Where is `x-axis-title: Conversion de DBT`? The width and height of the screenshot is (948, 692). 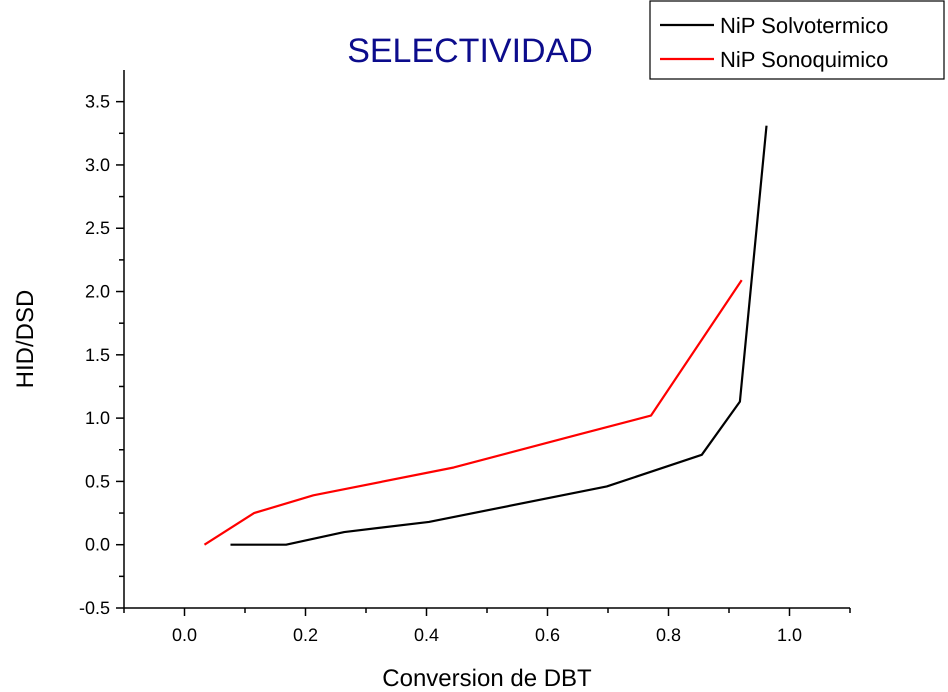 x-axis-title: Conversion de DBT is located at coordinates (487, 678).